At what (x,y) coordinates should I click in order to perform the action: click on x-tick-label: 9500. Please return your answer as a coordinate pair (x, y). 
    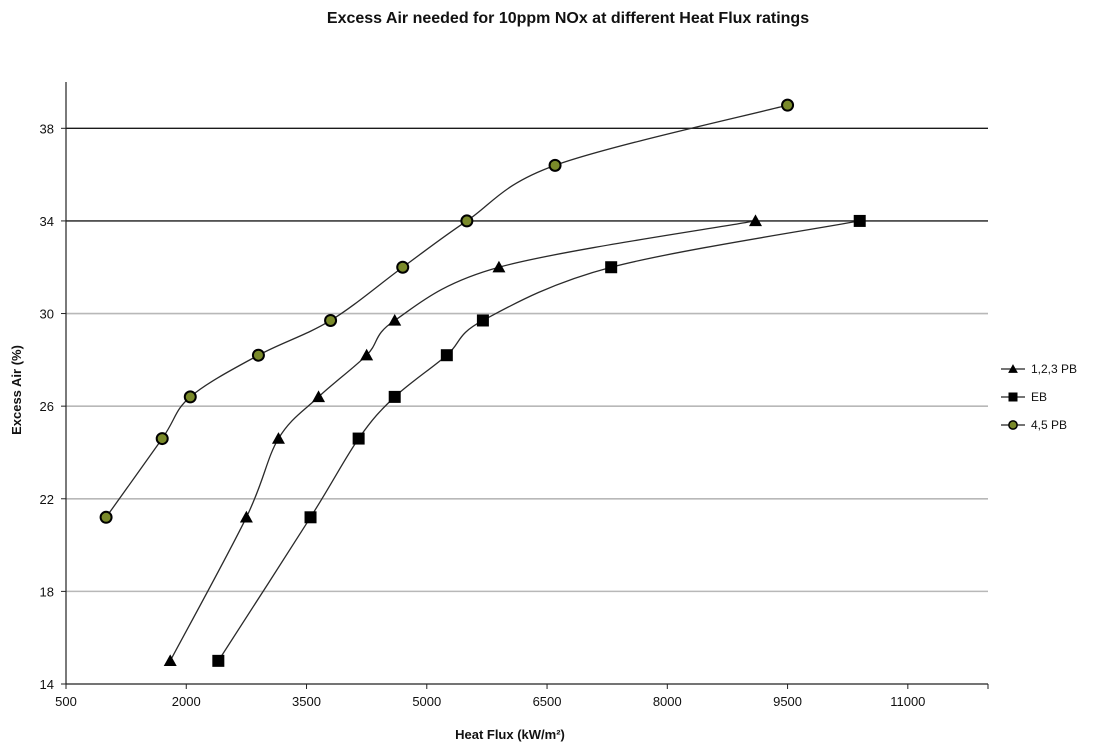
    Looking at the image, I should click on (787, 701).